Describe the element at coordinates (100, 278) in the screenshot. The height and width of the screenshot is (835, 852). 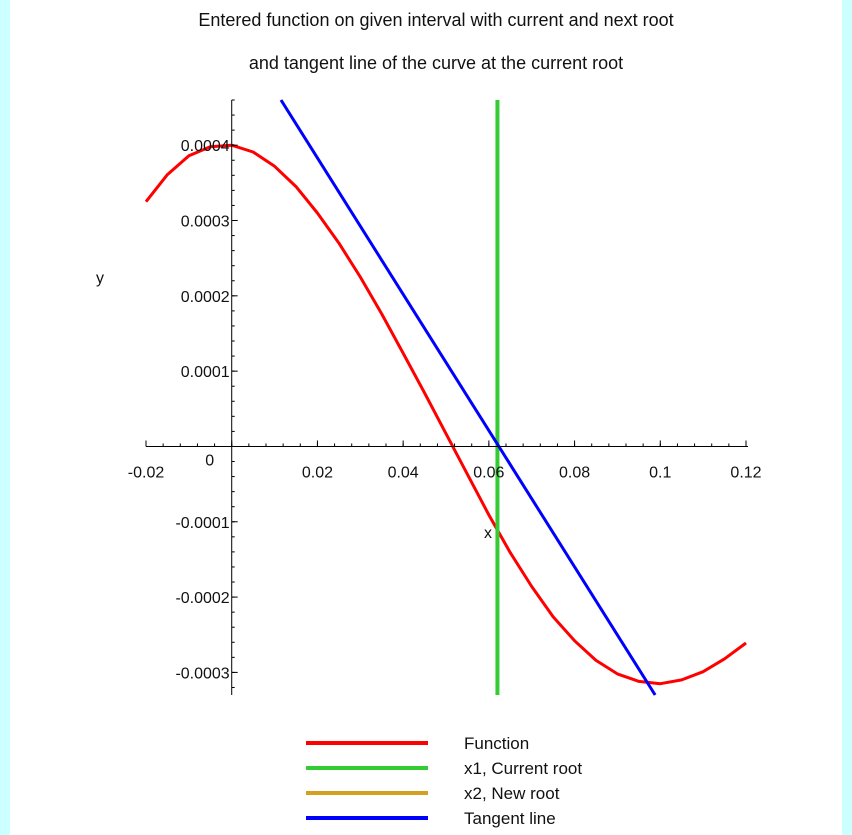
I see `y-axis-label: y` at that location.